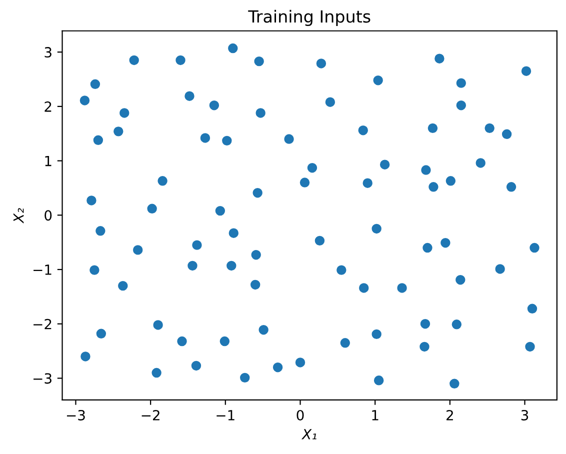 The width and height of the screenshot is (566, 454). I want to click on y-tick-label: −2, so click(43, 324).